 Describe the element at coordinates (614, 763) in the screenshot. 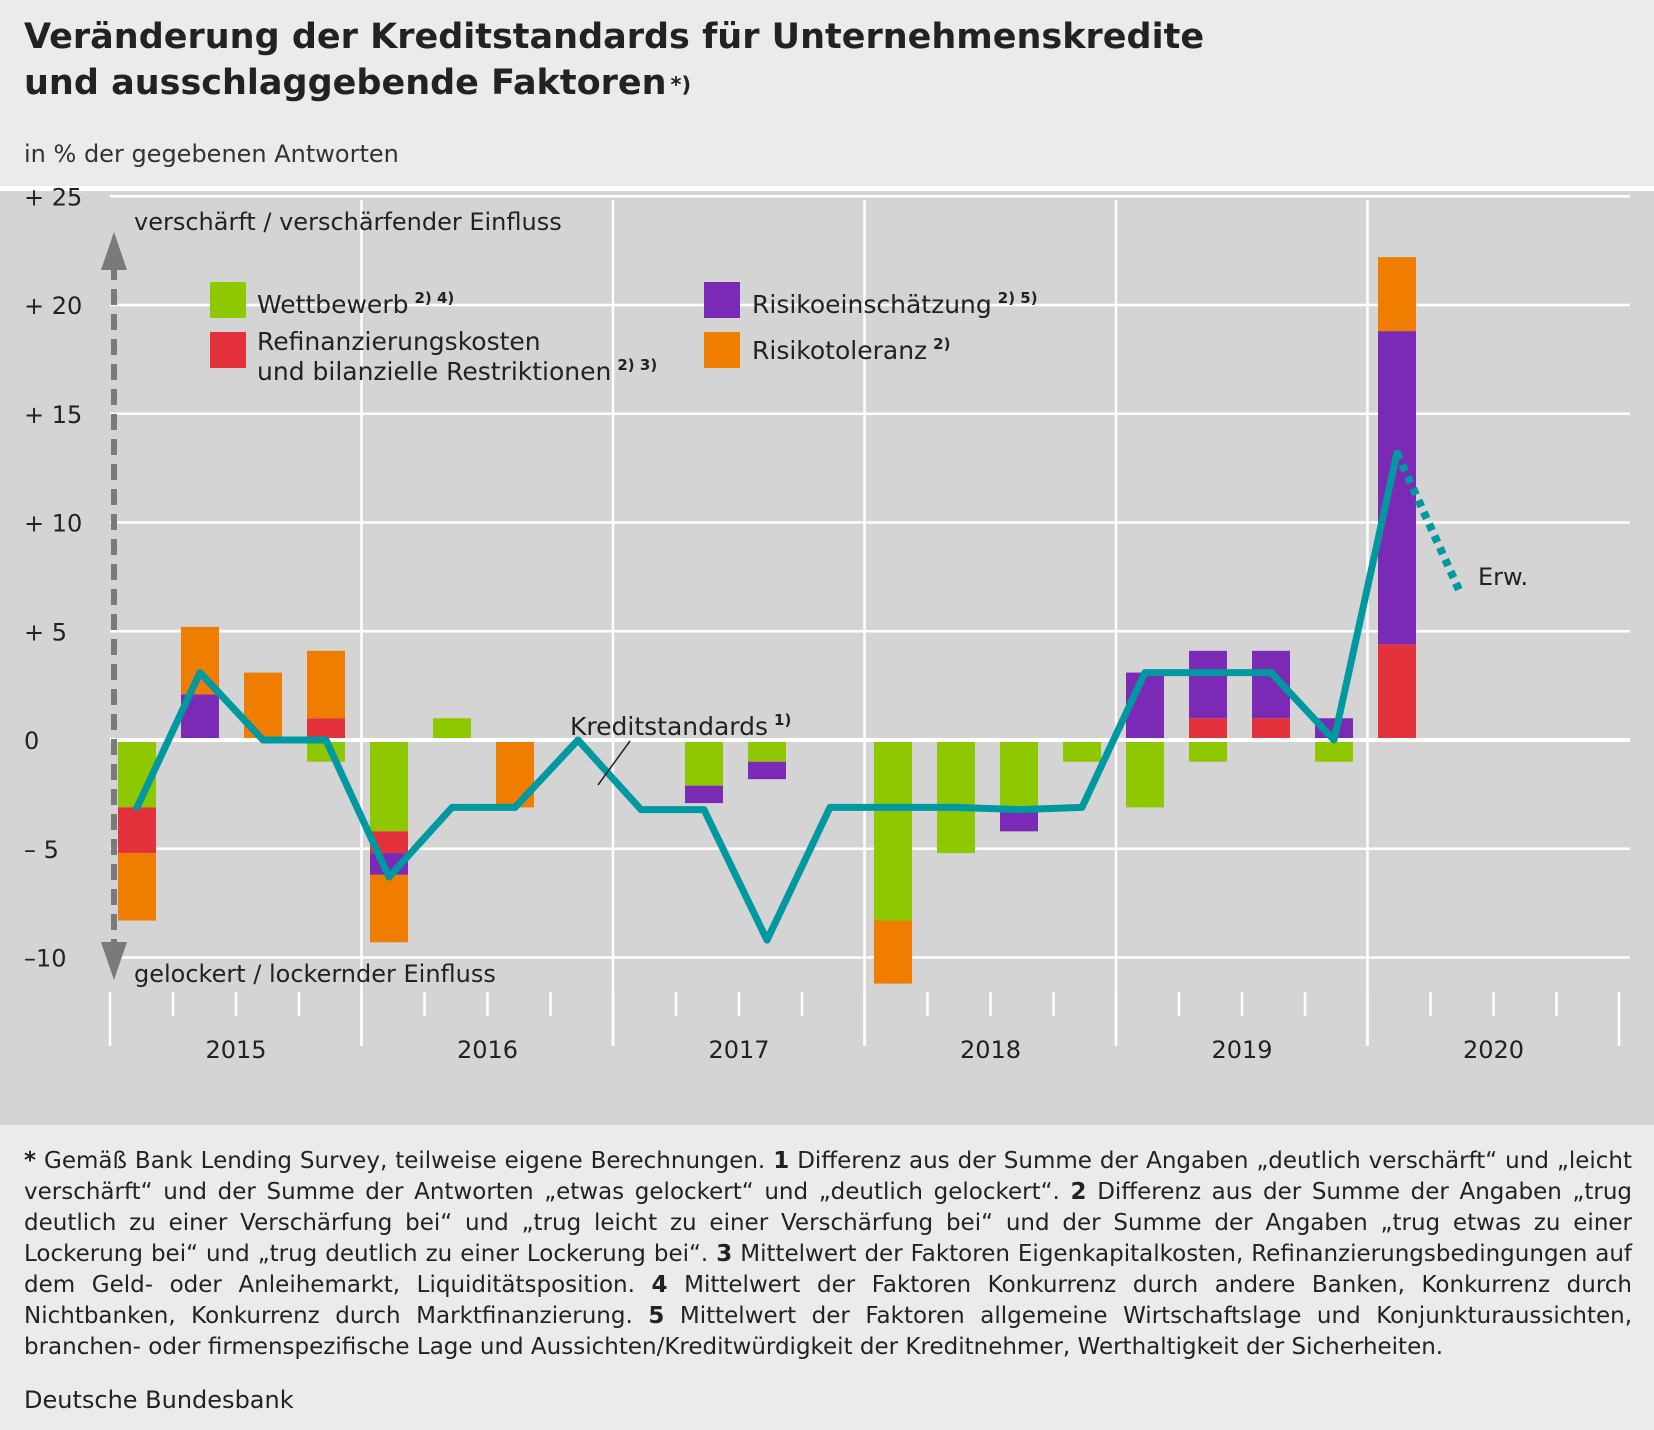

I see `annotation-kreditstandards-leader` at that location.